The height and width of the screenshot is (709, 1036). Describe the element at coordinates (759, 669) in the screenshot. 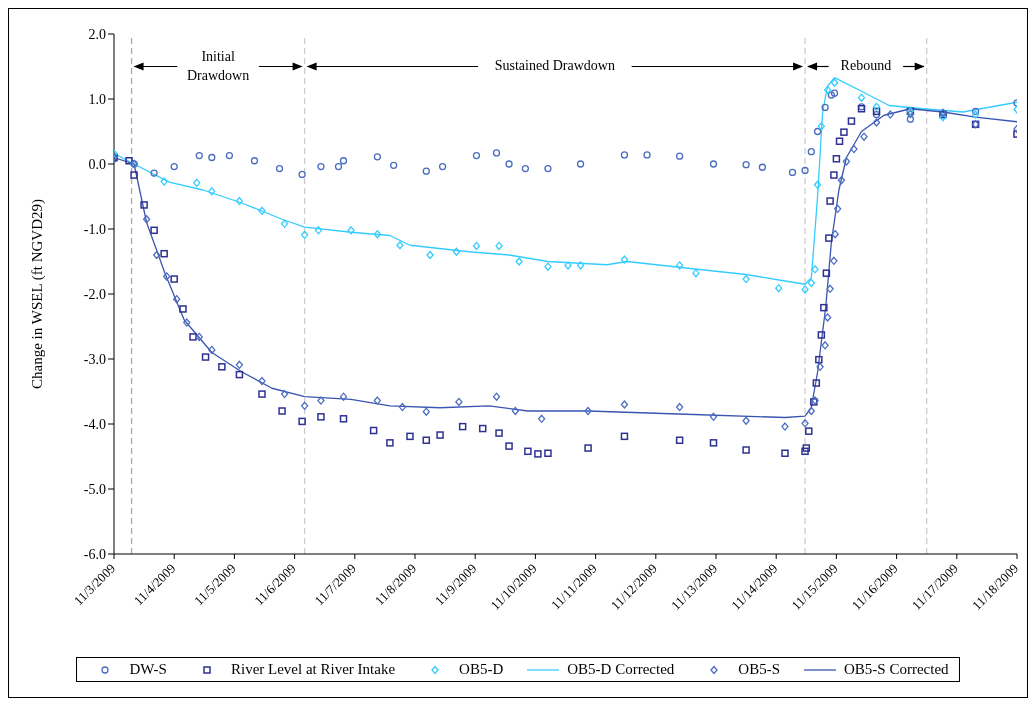

I see `legend-label: OB5-S` at that location.